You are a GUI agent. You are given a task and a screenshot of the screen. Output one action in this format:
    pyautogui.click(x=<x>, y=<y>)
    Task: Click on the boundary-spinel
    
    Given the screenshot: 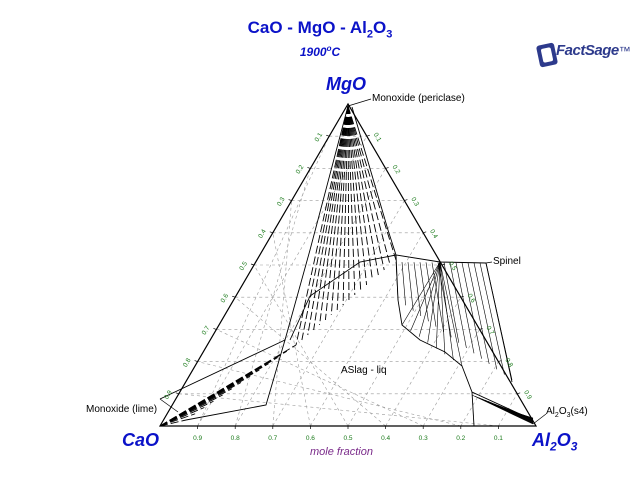 What is the action you would take?
    pyautogui.click(x=432, y=244)
    